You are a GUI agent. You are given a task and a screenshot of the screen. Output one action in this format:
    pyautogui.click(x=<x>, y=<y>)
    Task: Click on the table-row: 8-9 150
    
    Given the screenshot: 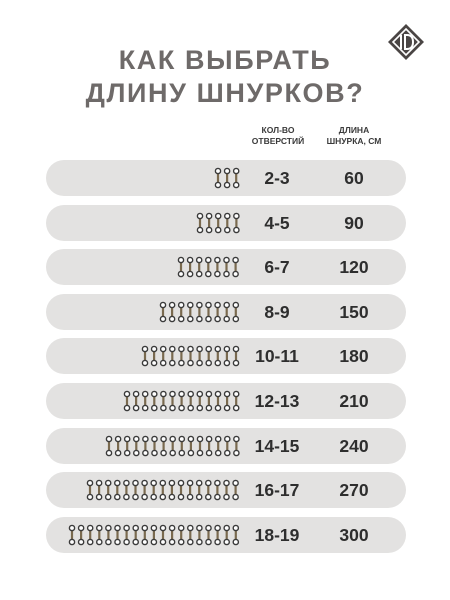 What is the action you would take?
    pyautogui.click(x=226, y=311)
    